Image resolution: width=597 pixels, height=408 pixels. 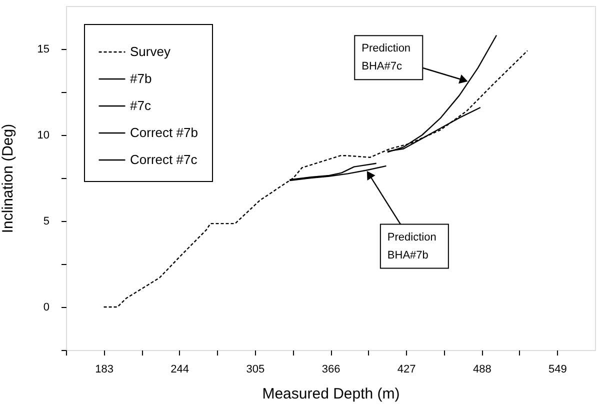 I want to click on annotation: Prediction BHA#7c, so click(x=386, y=57).